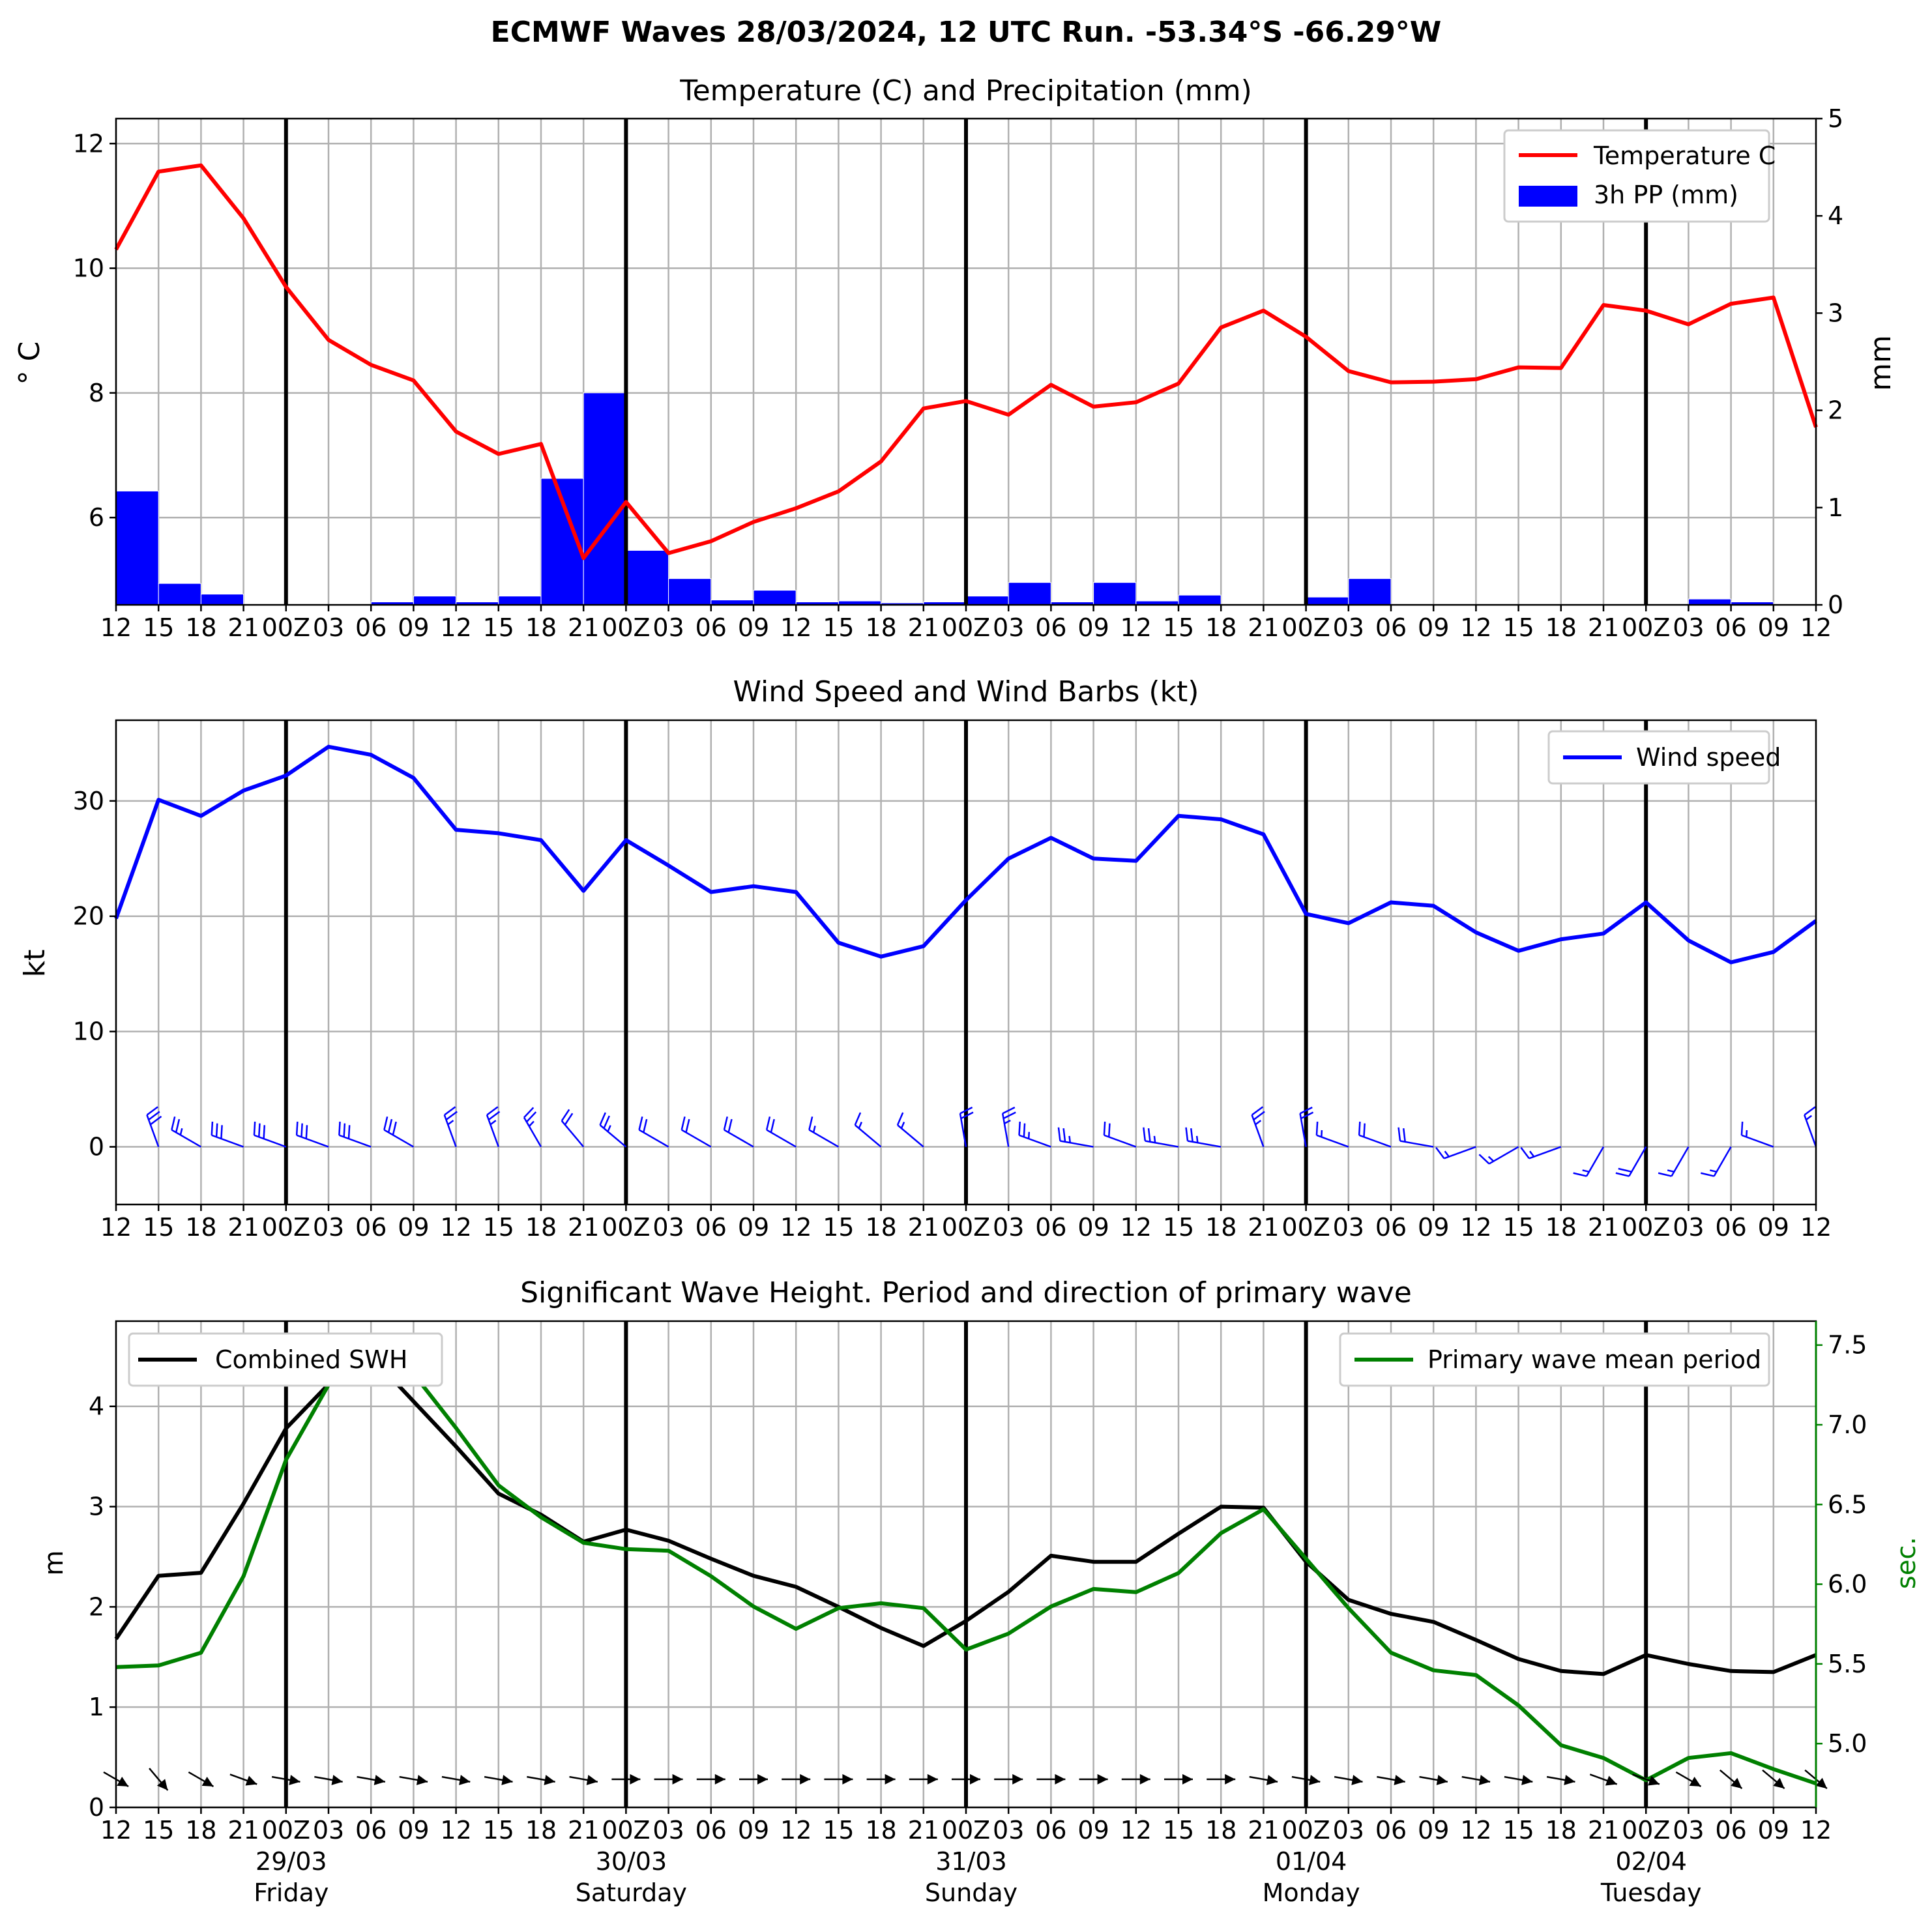 The image size is (1932, 1926). I want to click on y-tick-label: 3, so click(96, 1507).